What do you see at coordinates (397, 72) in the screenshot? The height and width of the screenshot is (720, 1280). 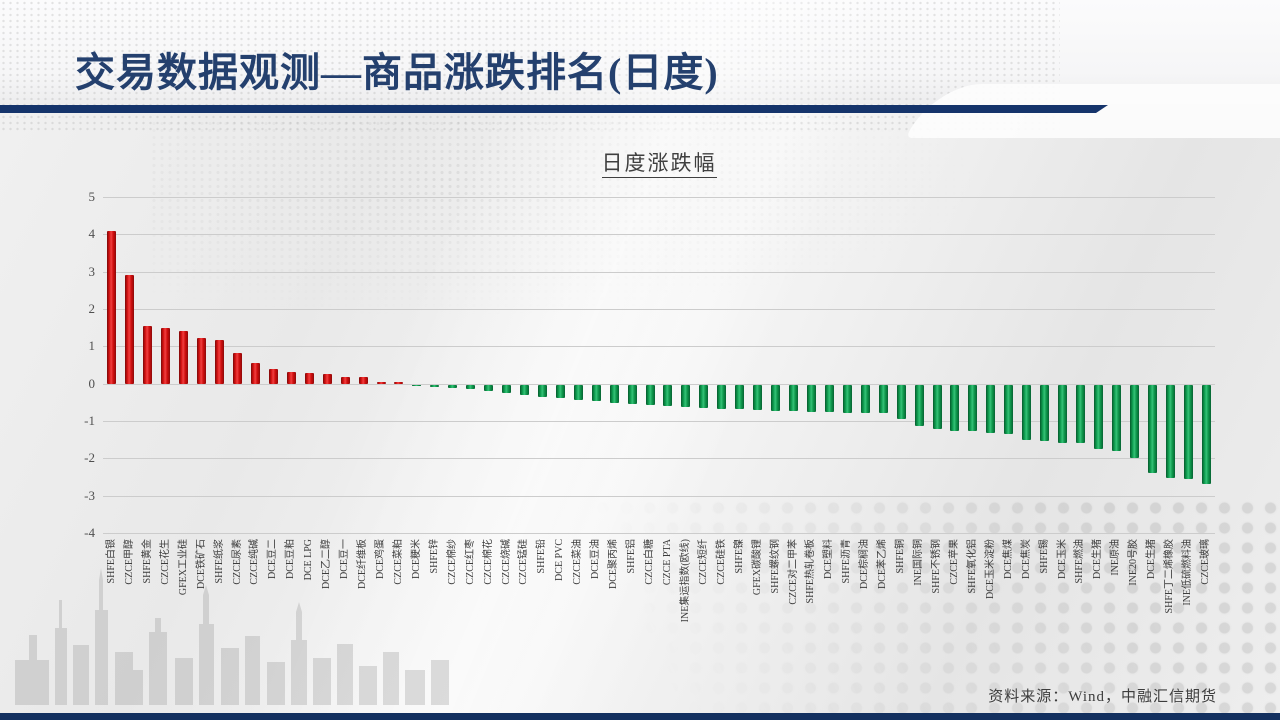 I see `page-title: 交易数据观测—商品涨跌排名(日度)` at bounding box center [397, 72].